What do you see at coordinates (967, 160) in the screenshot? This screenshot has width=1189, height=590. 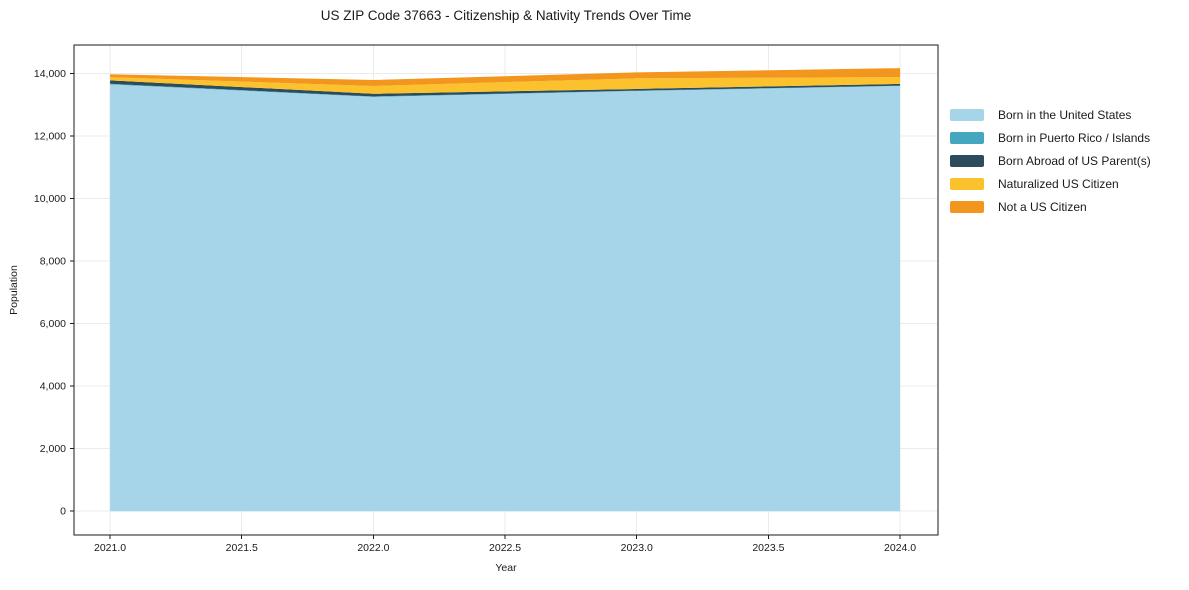 I see `legend-swatch-born-abroad-of-us-parent-s` at bounding box center [967, 160].